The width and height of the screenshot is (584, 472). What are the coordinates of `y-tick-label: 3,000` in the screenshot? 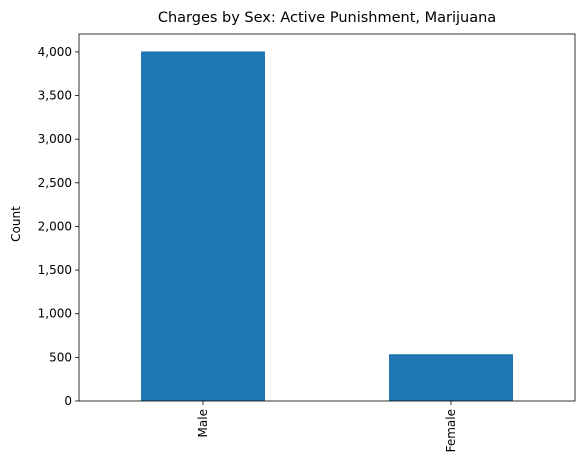 It's located at (55, 139).